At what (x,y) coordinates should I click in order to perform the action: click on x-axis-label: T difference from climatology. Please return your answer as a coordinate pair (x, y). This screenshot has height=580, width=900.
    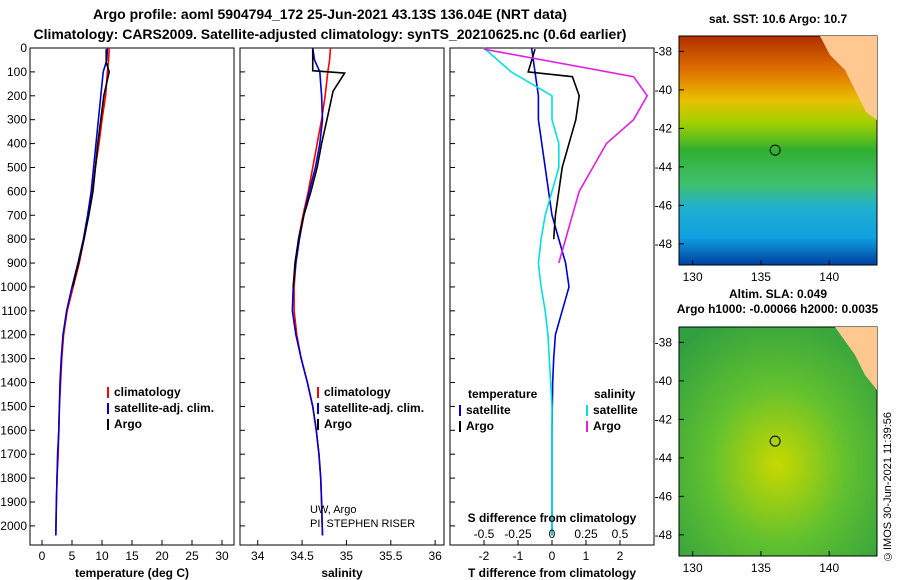
    Looking at the image, I should click on (552, 573).